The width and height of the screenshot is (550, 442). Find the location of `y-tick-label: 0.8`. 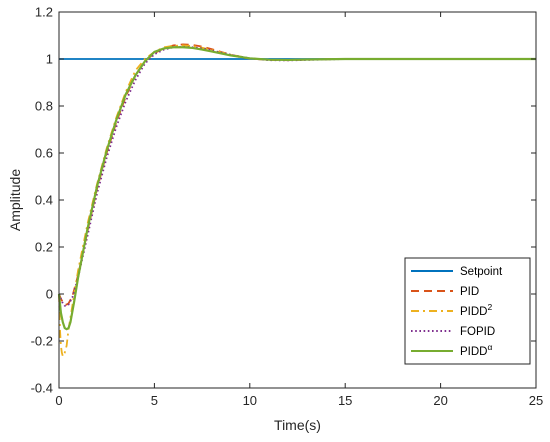

y-tick-label: 0.8 is located at coordinates (44, 106).